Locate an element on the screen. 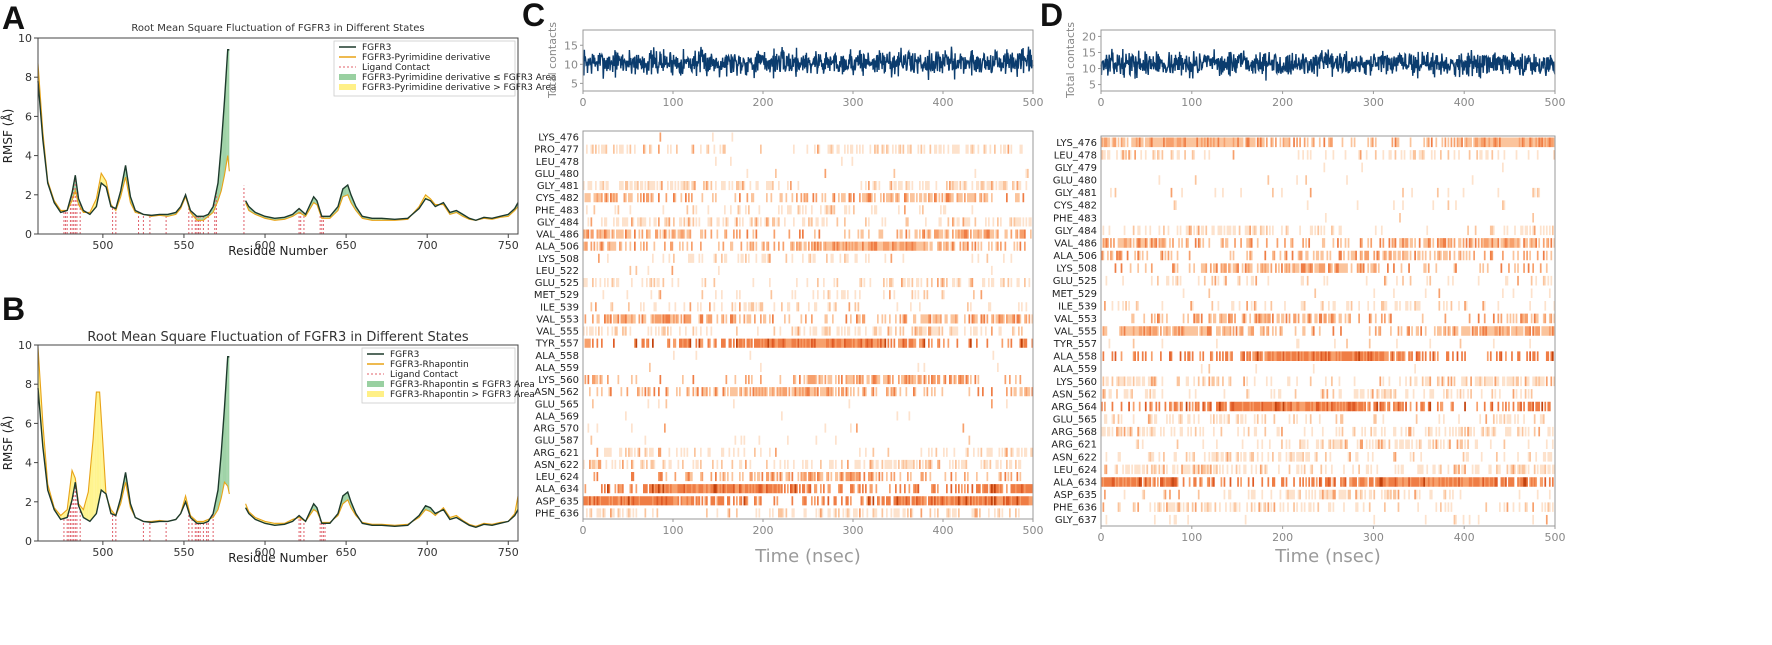 This screenshot has width=1772, height=645. residue-label: ASN_622 is located at coordinates (556, 465).